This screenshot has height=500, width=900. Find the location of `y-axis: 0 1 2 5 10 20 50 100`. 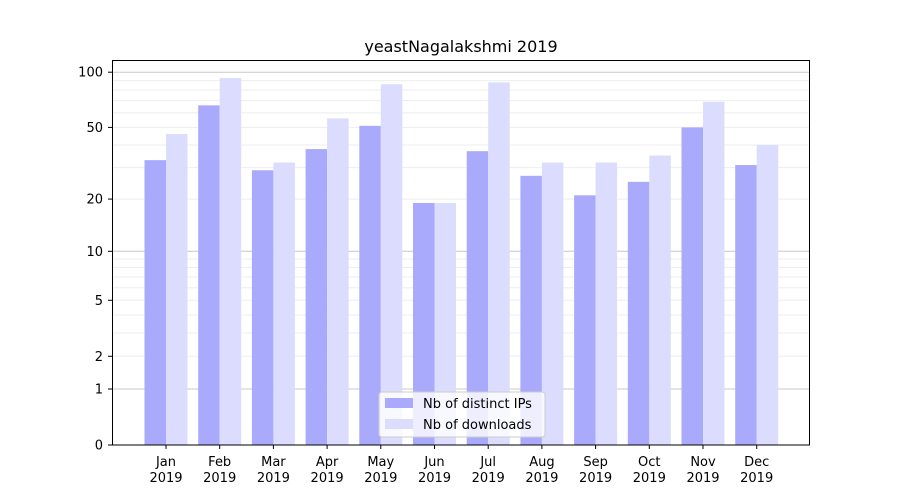

y-axis: 0 1 2 5 10 20 50 100 is located at coordinates (95, 260).